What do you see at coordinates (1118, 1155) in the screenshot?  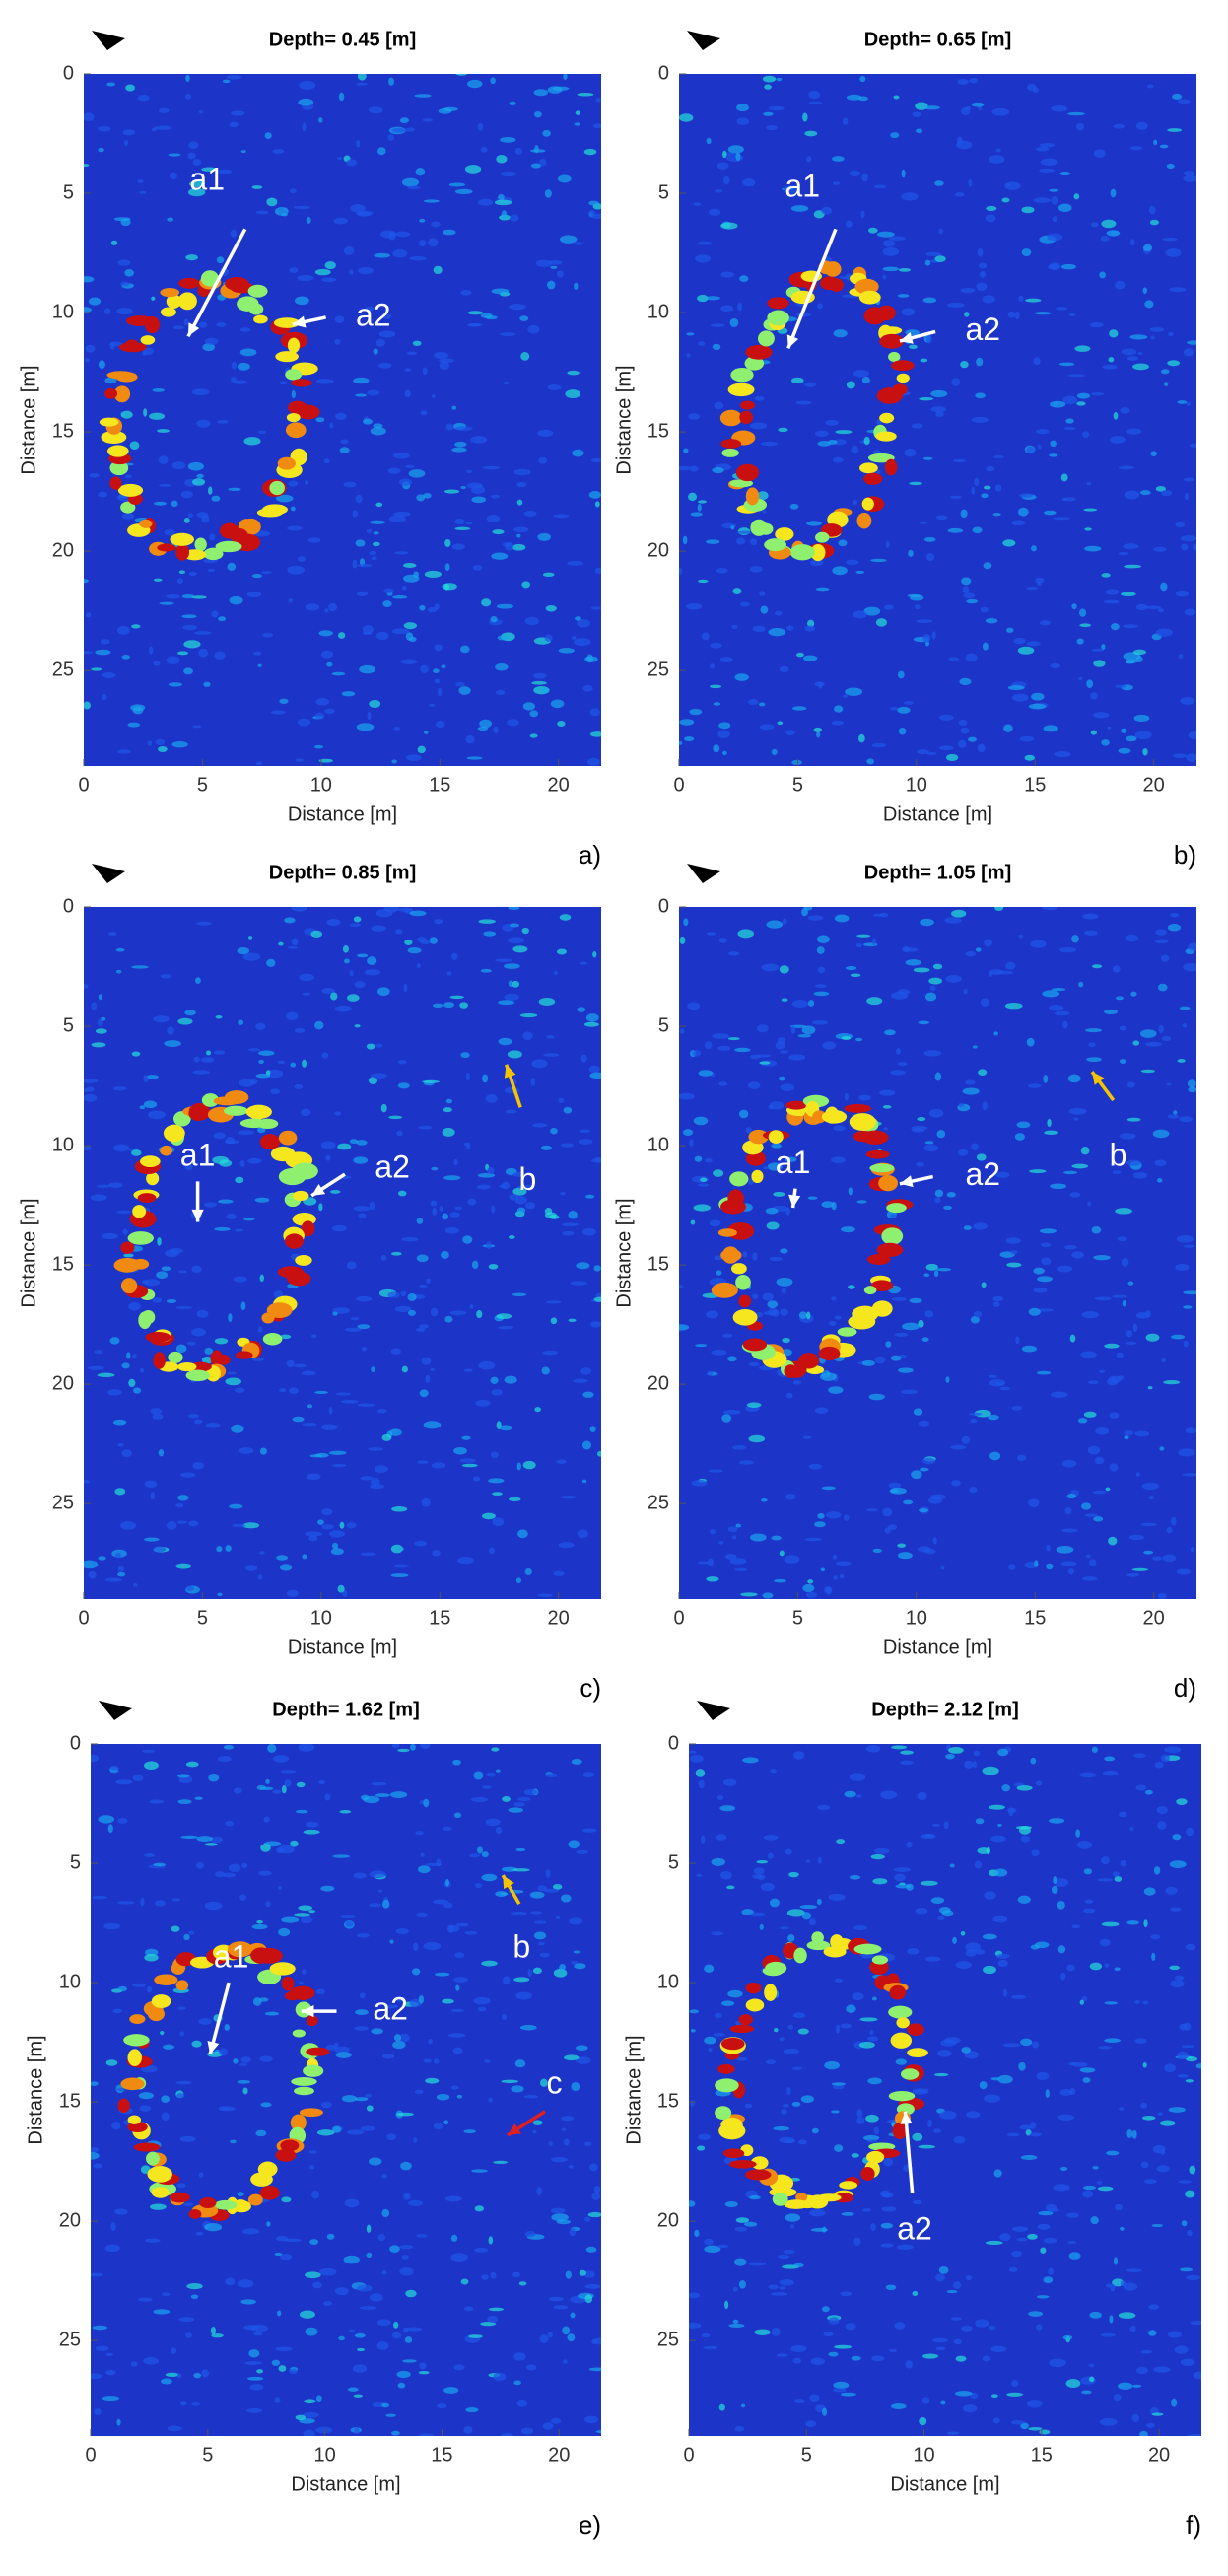 I see `annotation: b` at bounding box center [1118, 1155].